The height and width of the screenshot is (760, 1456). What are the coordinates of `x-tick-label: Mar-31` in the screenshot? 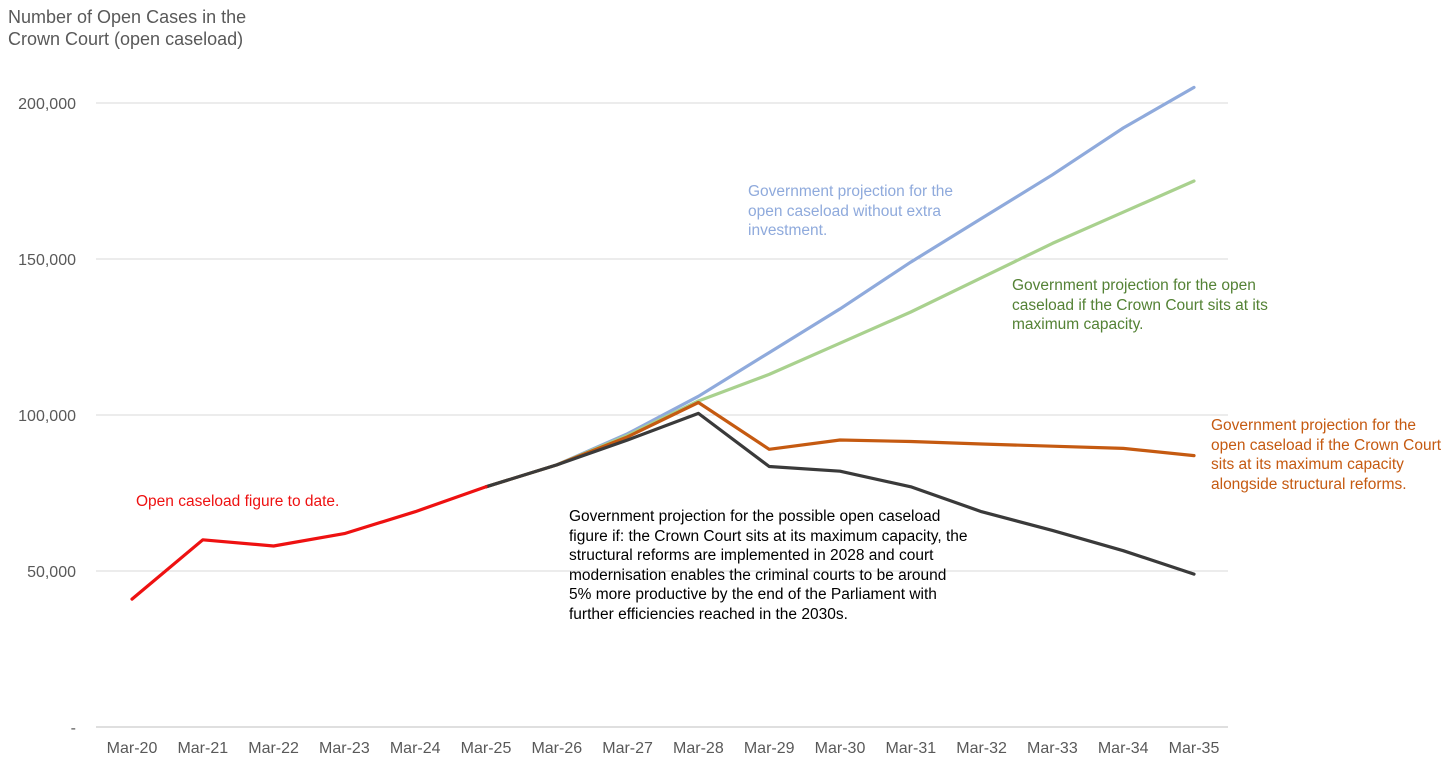 It's located at (910, 748).